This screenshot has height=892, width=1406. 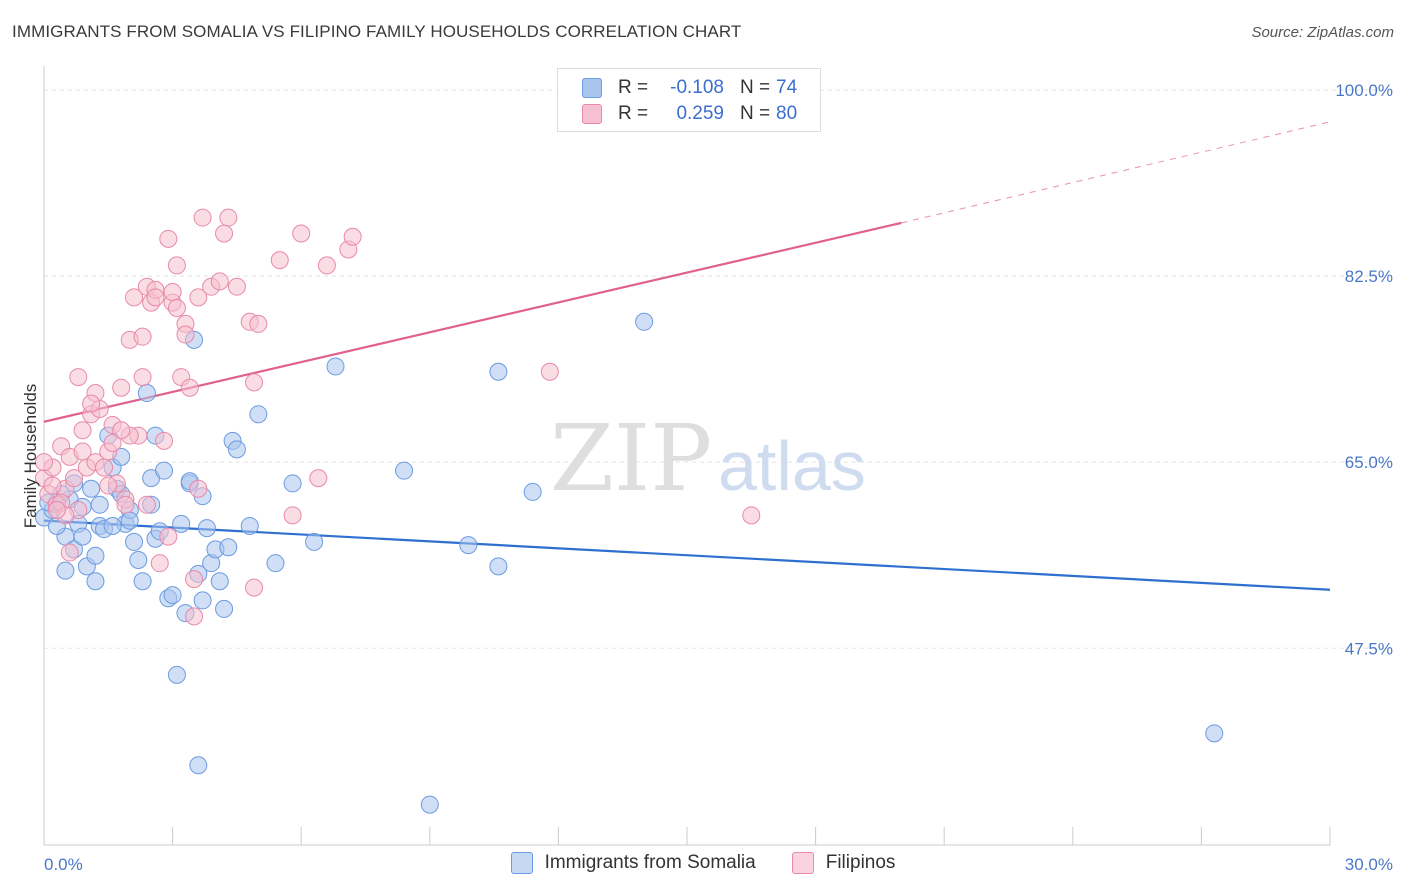 I want to click on source-label: Source: ZipAtlas.com, so click(x=1322, y=32).